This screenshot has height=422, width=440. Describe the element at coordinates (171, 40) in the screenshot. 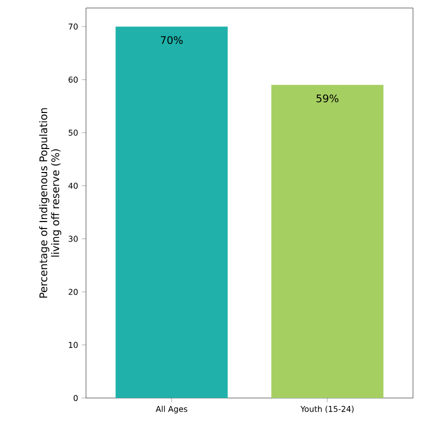

I see `data-label: 70%` at that location.